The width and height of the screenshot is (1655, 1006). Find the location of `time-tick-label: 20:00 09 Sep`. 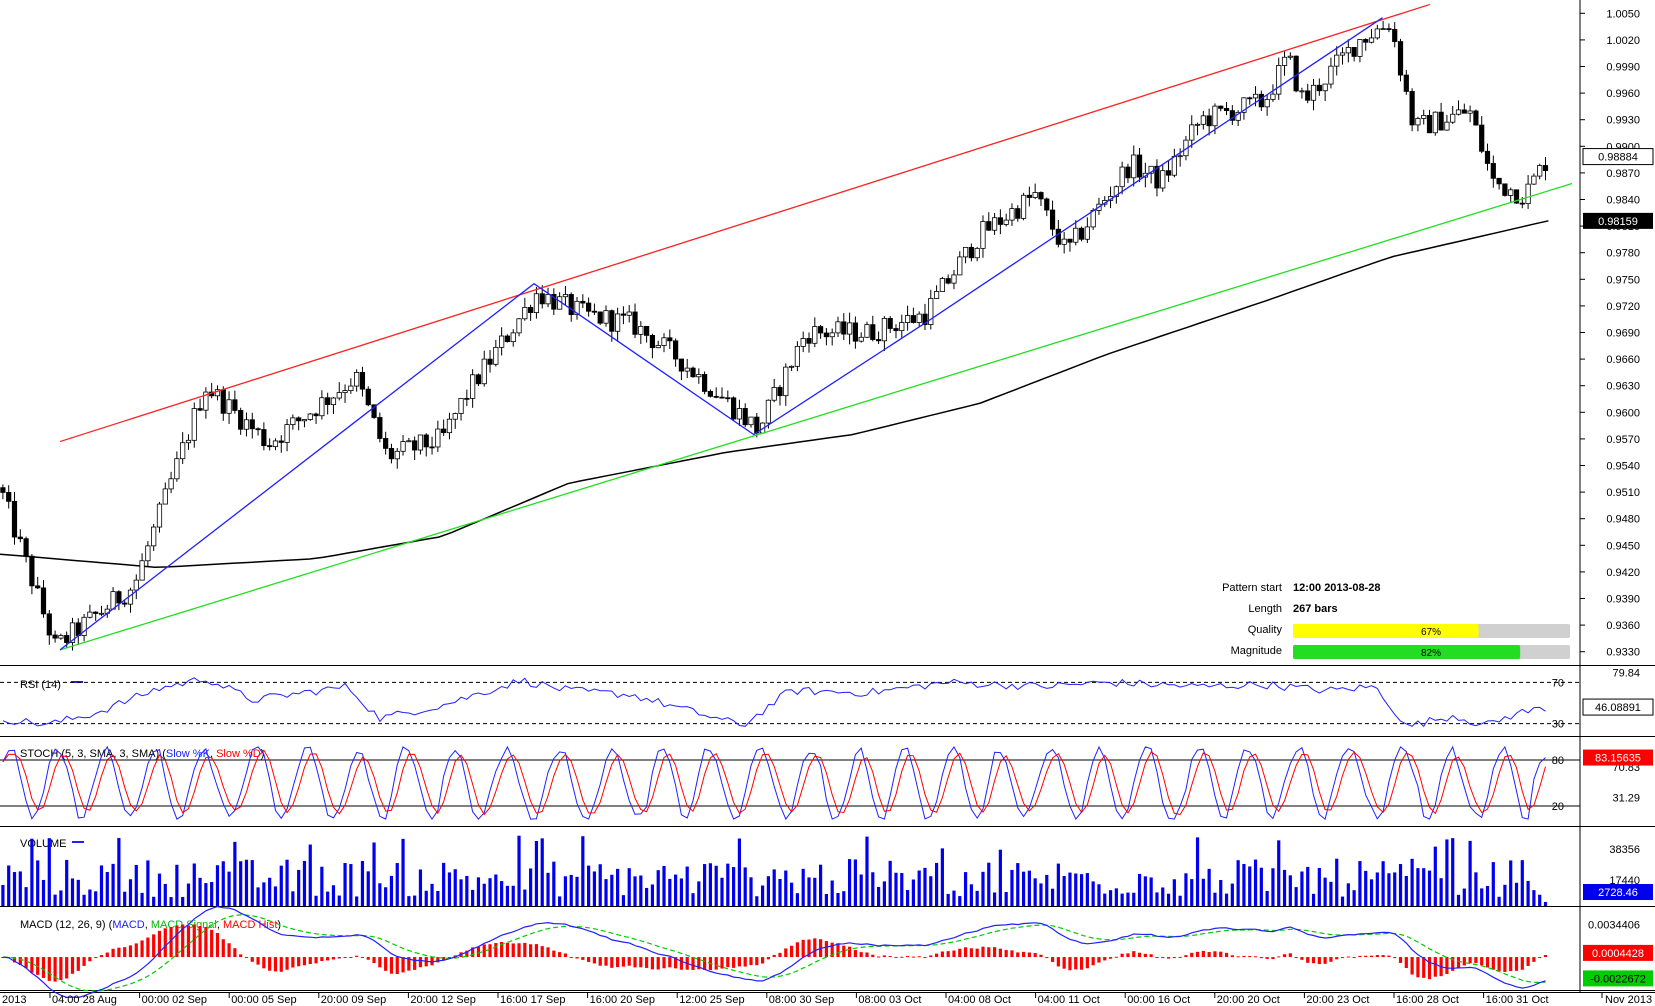

time-tick-label: 20:00 09 Sep is located at coordinates (353, 1000).